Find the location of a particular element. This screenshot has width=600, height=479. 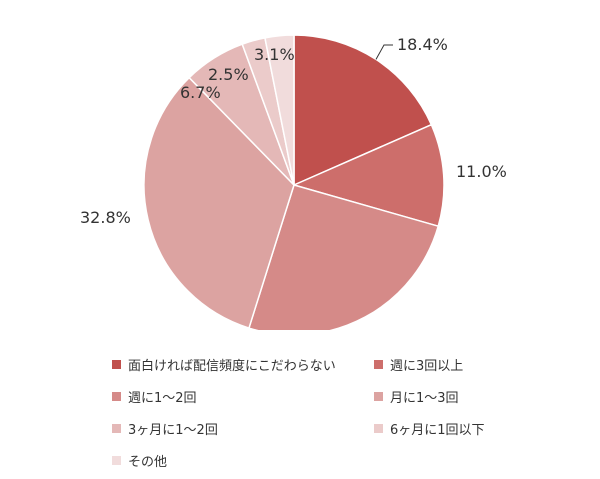

leader-lines is located at coordinates (384, 52).